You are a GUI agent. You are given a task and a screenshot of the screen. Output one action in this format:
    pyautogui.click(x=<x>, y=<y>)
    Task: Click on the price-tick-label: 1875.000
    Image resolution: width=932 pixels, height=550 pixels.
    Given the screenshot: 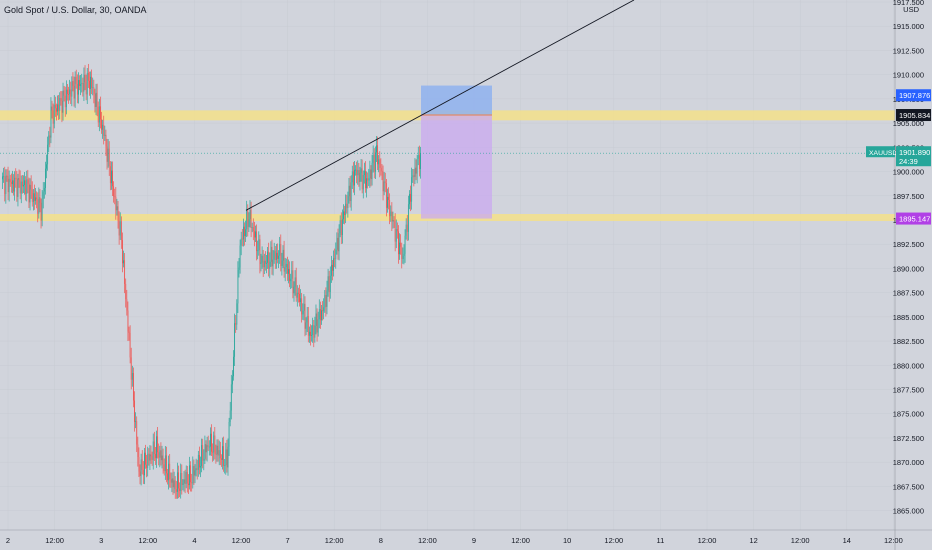 What is the action you would take?
    pyautogui.click(x=908, y=414)
    